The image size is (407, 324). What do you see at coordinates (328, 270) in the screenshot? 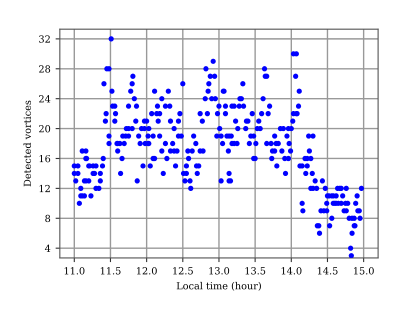
I see `x-tick-label: 14.5` at bounding box center [328, 270].